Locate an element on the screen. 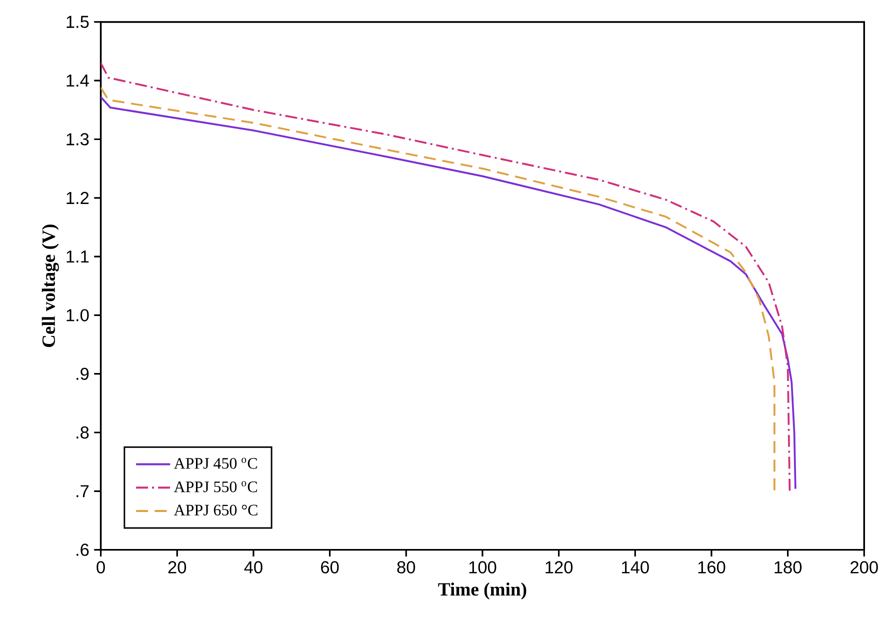  x-axis-title: Time (min) is located at coordinates (482, 591).